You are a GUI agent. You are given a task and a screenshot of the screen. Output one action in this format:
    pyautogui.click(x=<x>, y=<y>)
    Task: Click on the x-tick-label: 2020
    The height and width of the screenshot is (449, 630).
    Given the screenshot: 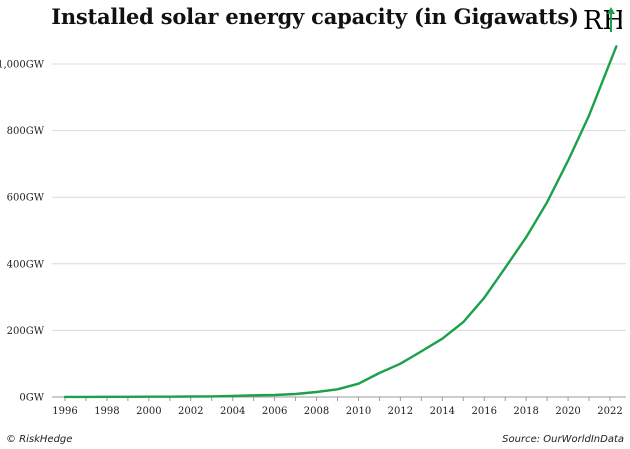 What is the action you would take?
    pyautogui.click(x=567, y=411)
    